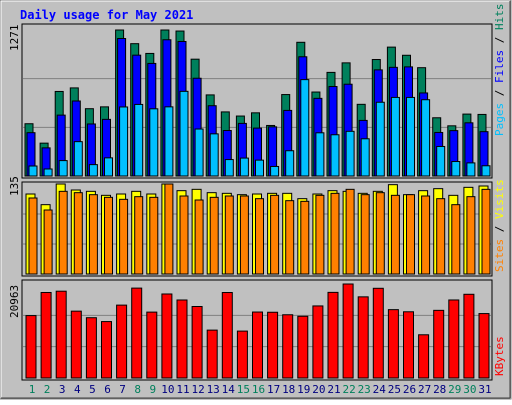 This screenshot has width=512, height=405. Describe the element at coordinates (122, 389) in the screenshot. I see `day-label: 7` at that location.